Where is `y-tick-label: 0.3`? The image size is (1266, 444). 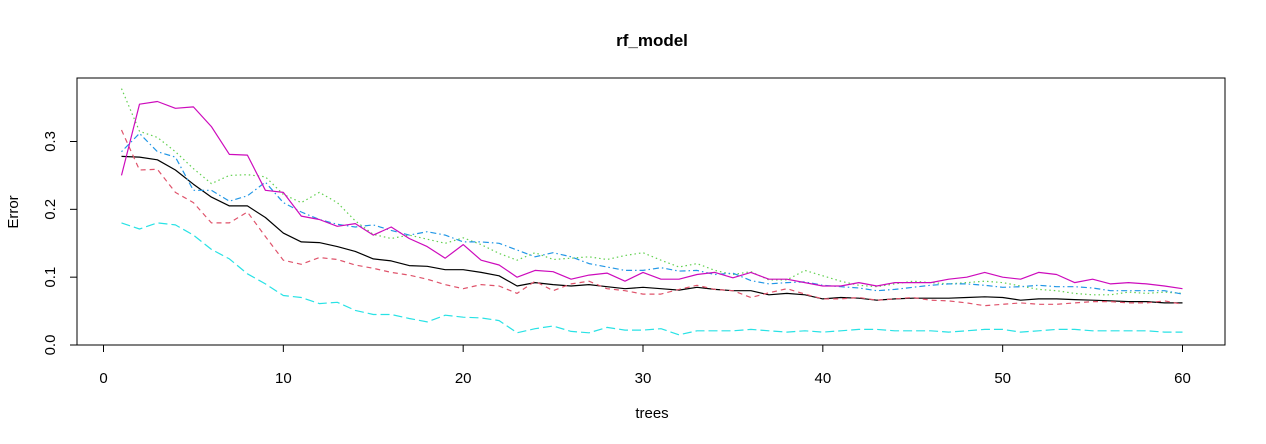 y-tick-label: 0.3 is located at coordinates (50, 141).